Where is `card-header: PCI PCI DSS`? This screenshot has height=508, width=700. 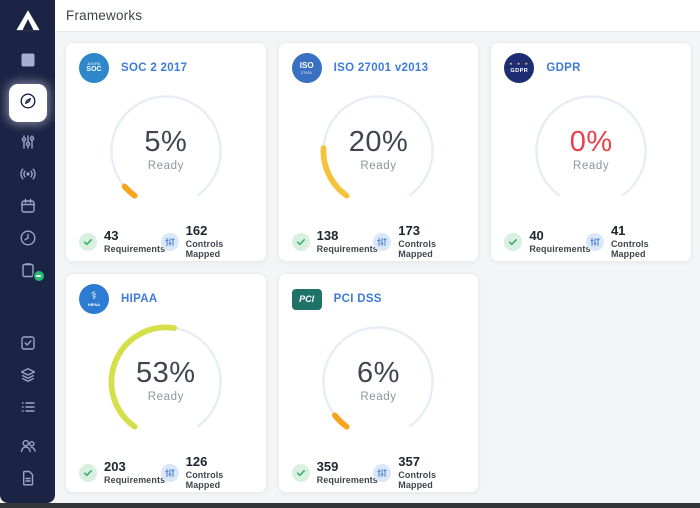
card-header: PCI PCI DSS is located at coordinates (378, 299).